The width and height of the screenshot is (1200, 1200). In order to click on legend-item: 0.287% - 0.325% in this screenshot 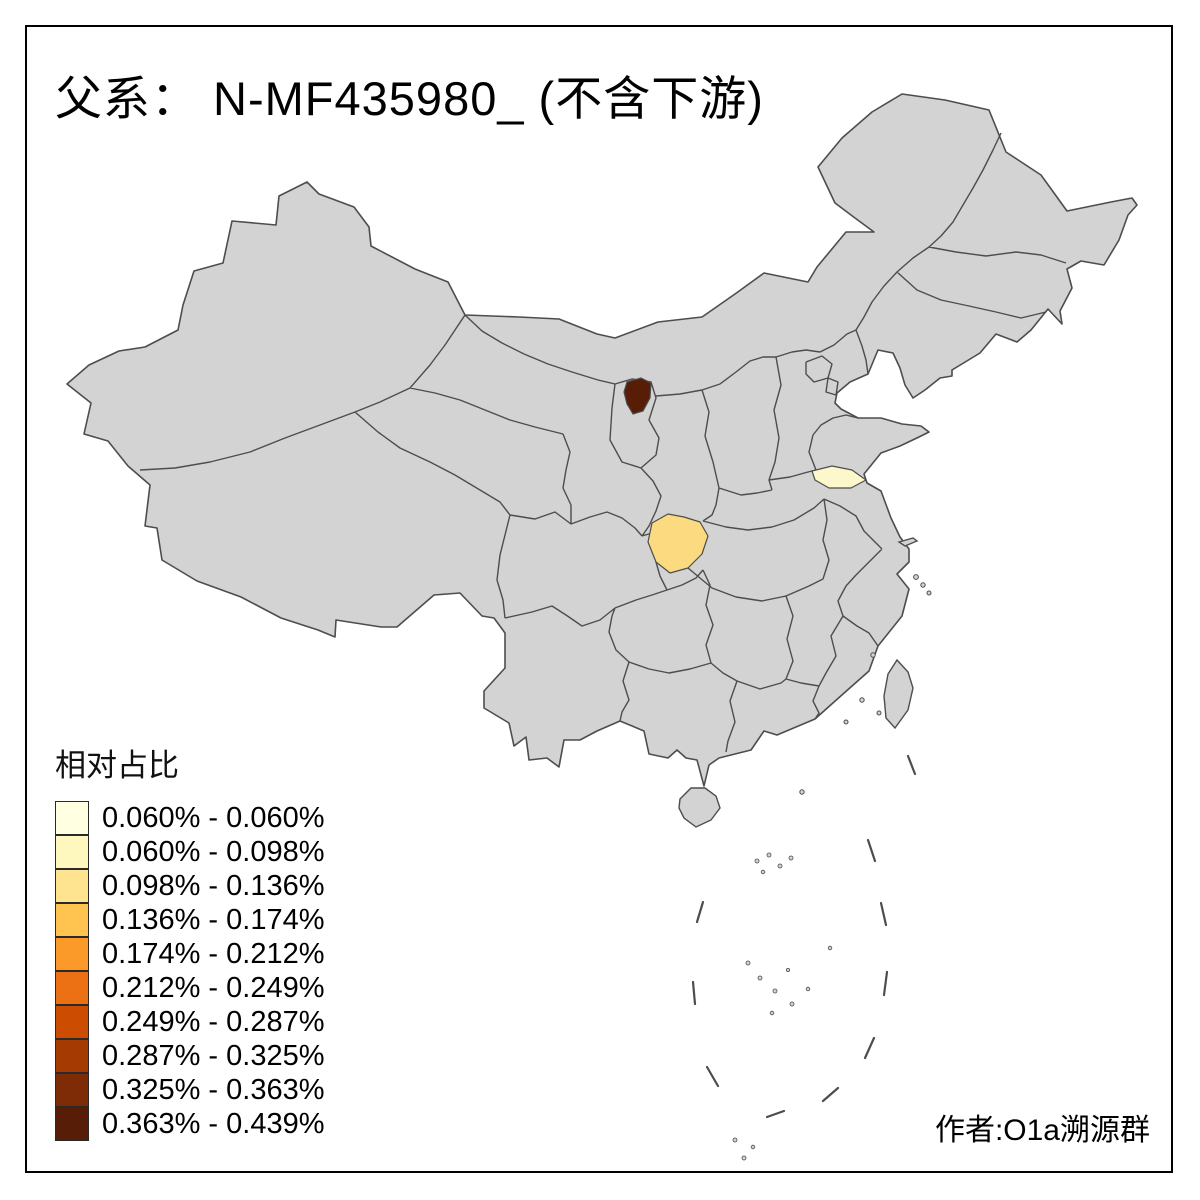, I will do `click(189, 1056)`.